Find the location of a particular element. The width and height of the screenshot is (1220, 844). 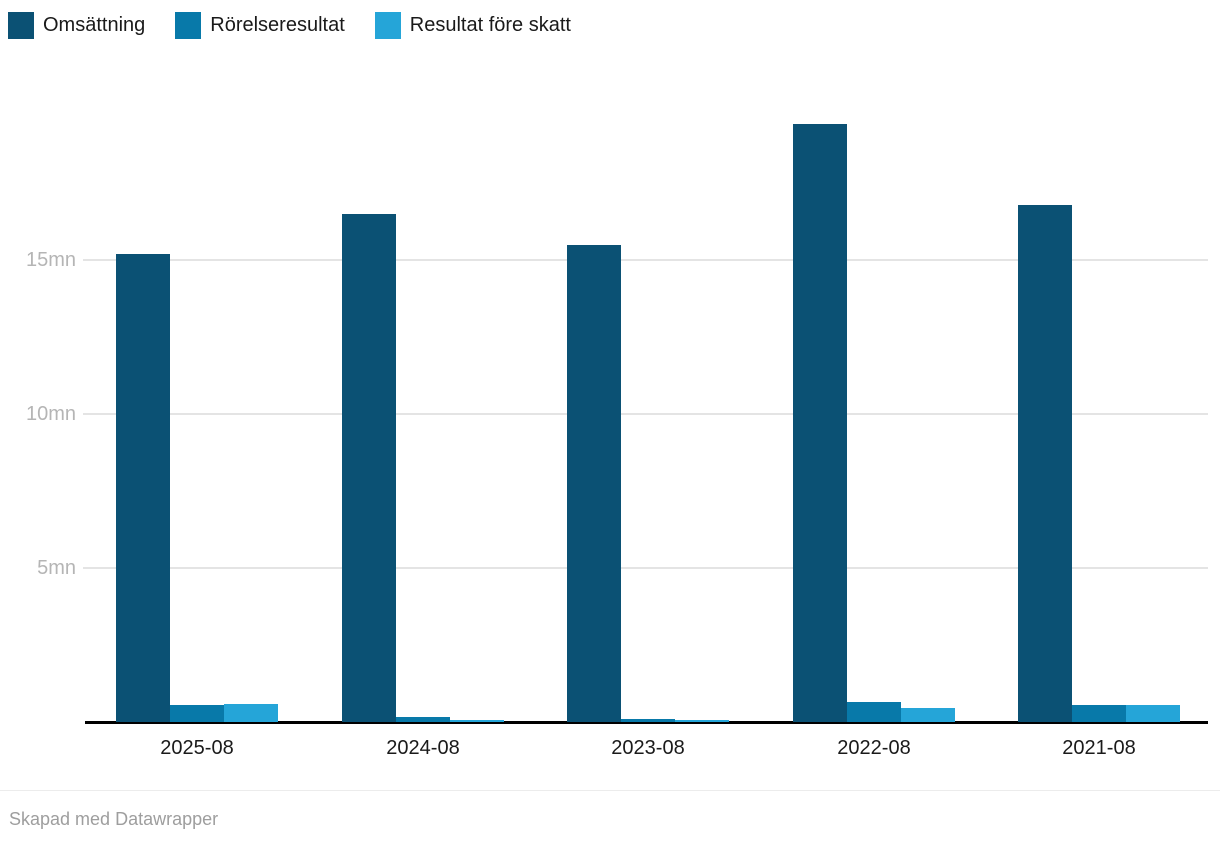

footer-credit: Skapad med Datawrapper is located at coordinates (114, 819).